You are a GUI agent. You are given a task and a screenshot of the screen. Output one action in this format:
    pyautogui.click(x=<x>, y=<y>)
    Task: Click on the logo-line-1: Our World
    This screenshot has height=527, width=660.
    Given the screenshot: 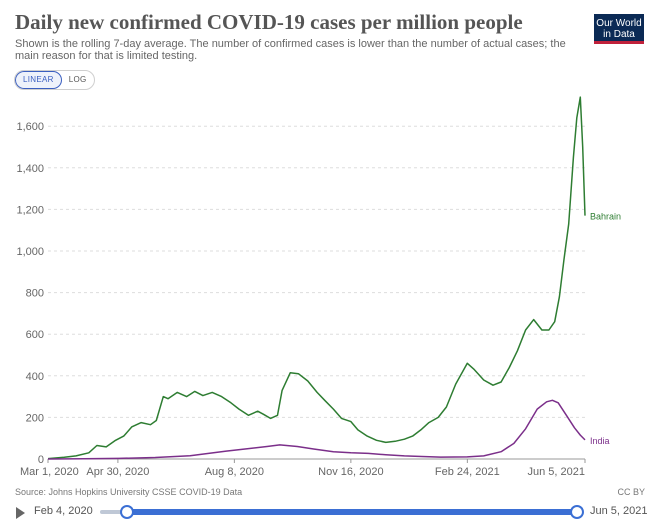 What is the action you would take?
    pyautogui.click(x=619, y=23)
    